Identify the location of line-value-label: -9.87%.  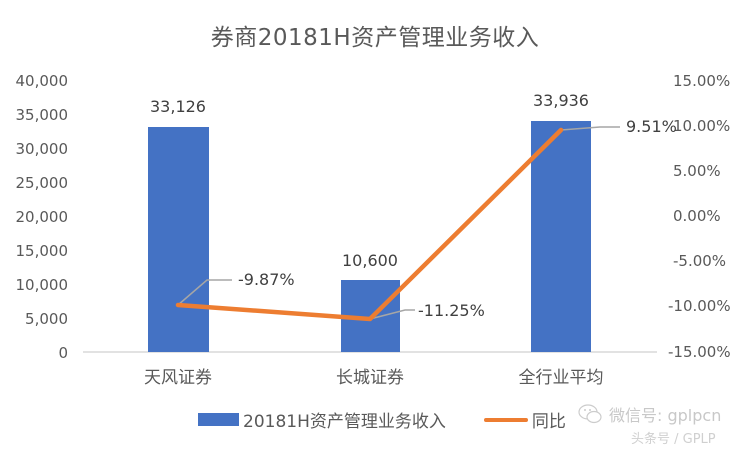
(266, 279).